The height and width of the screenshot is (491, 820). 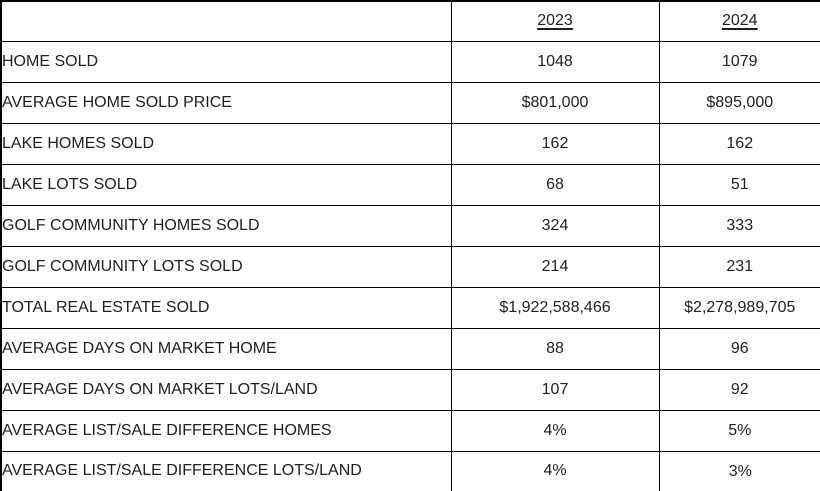 I want to click on value-2023: 214, so click(x=555, y=266).